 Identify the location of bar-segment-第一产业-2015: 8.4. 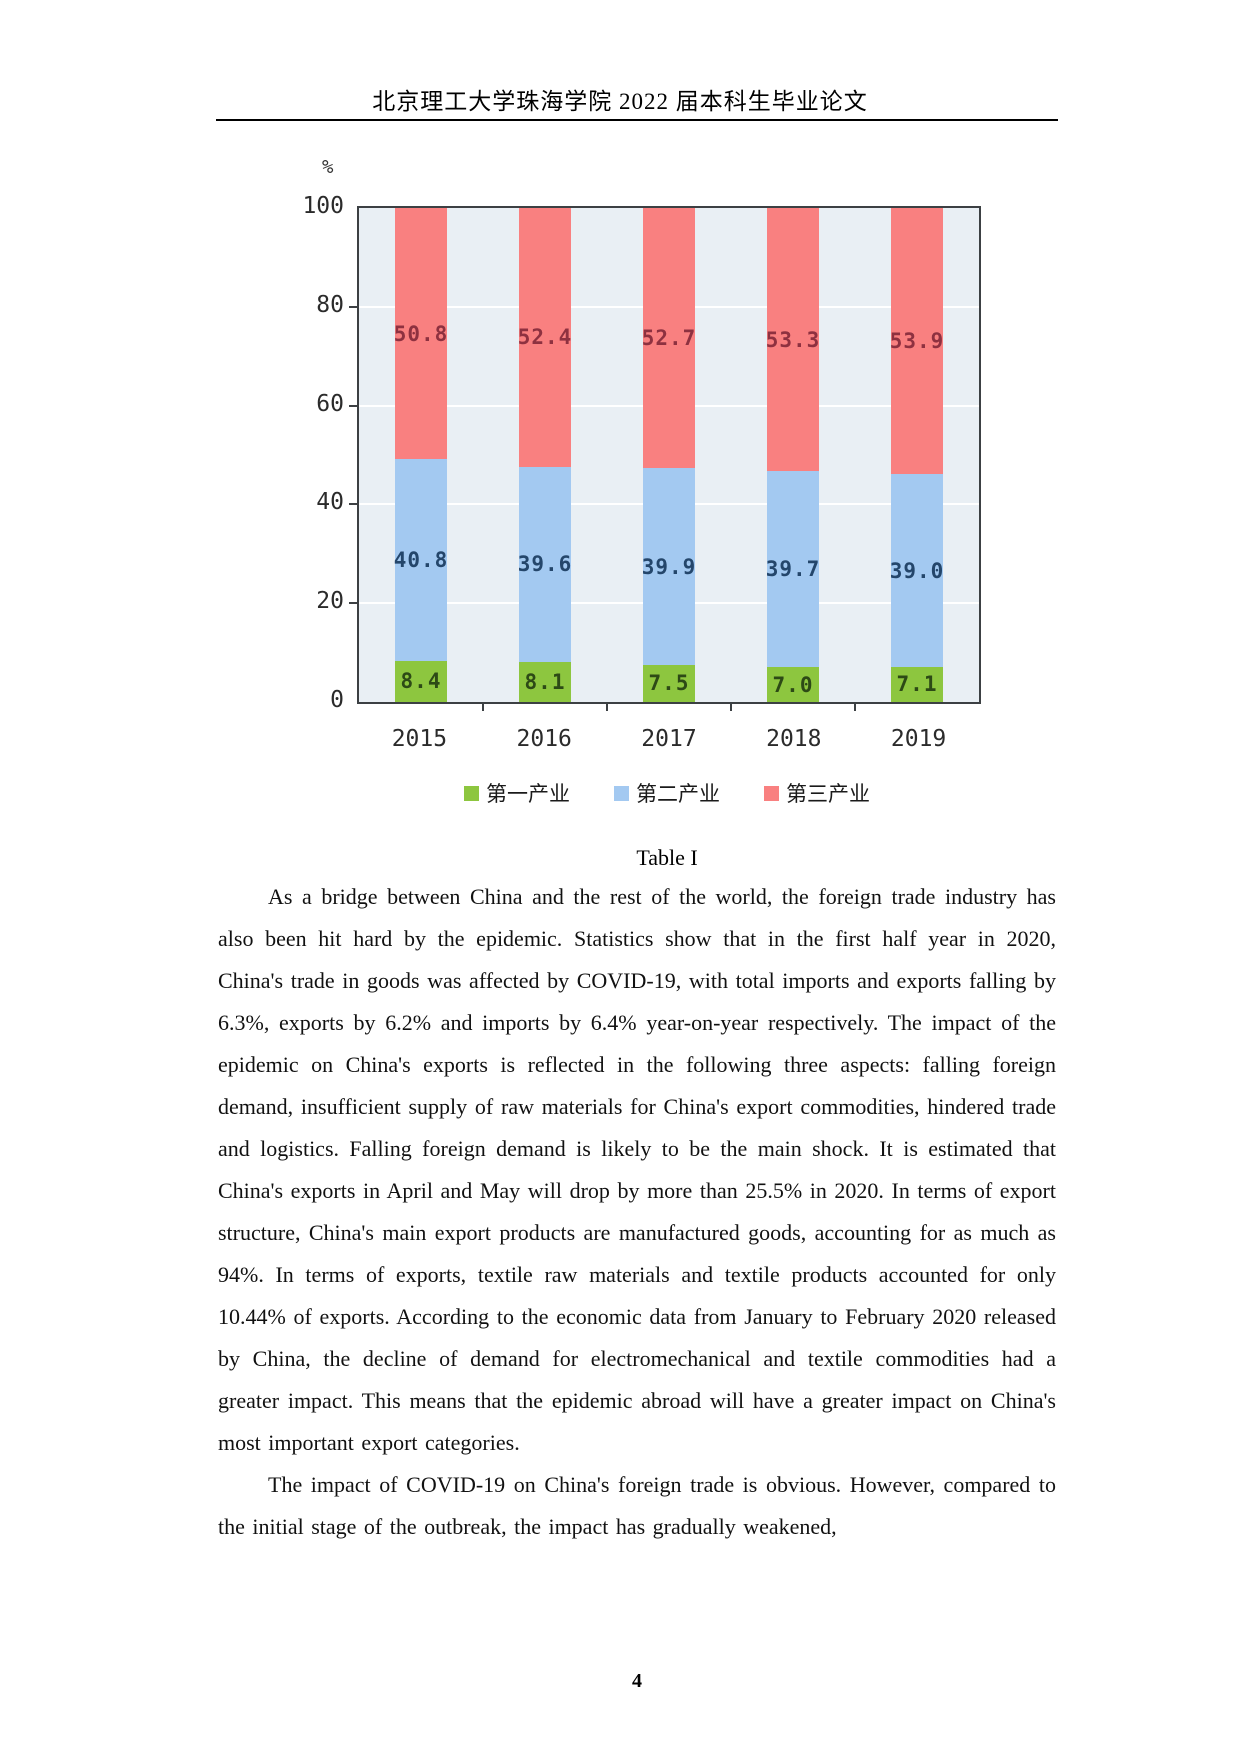
(421, 681).